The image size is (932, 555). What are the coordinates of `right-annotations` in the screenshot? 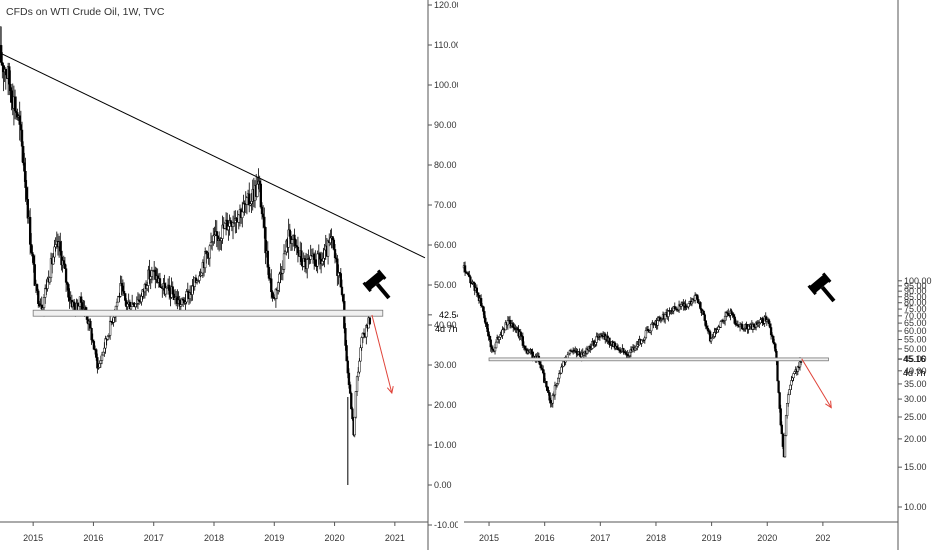 It's located at (662, 340).